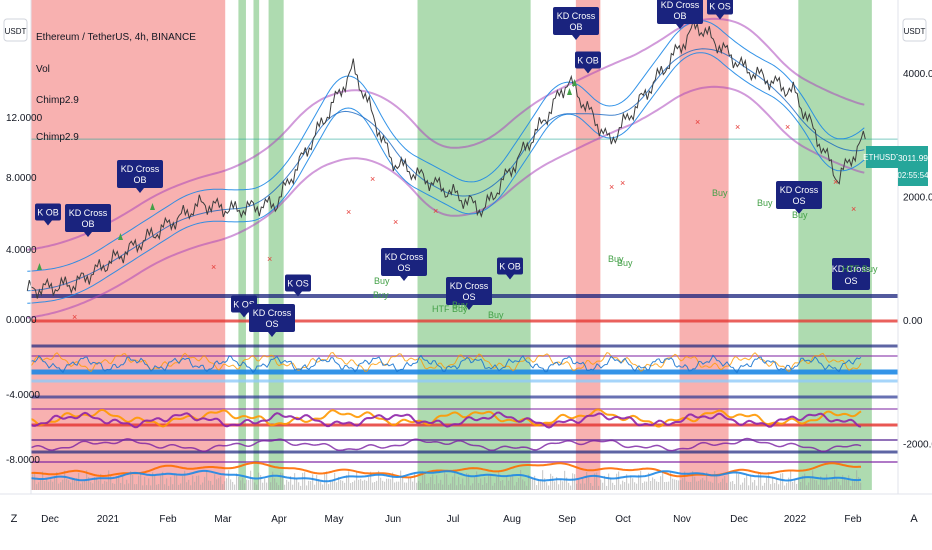 This screenshot has width=932, height=550. What do you see at coordinates (14, 519) in the screenshot?
I see `timezone-button: Z` at bounding box center [14, 519].